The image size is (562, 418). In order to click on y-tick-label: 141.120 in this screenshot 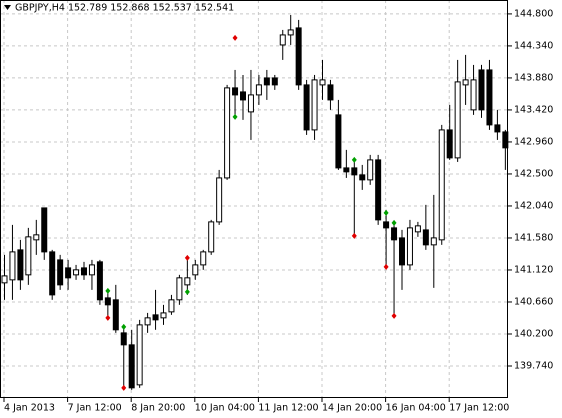, I will do `click(533, 269)`.